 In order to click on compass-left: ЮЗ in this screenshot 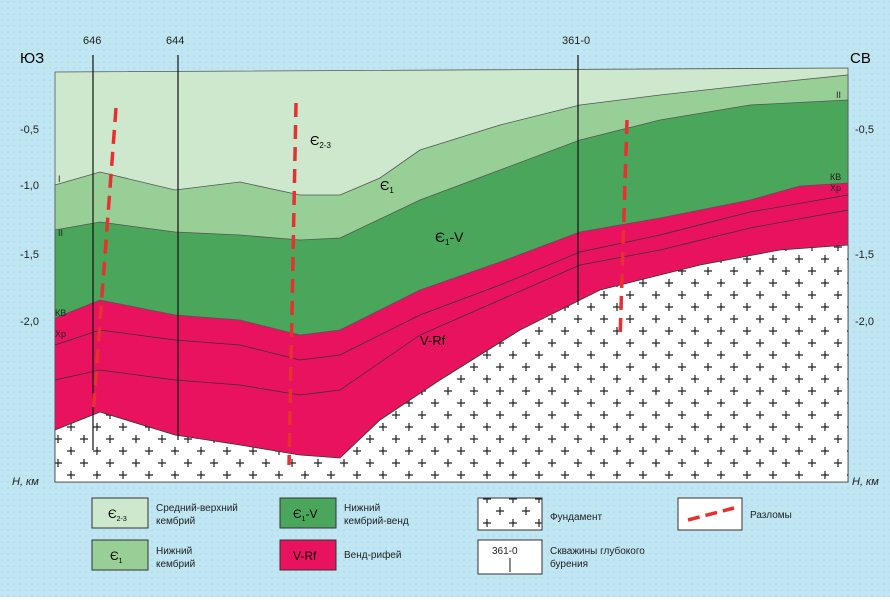, I will do `click(32, 58)`.